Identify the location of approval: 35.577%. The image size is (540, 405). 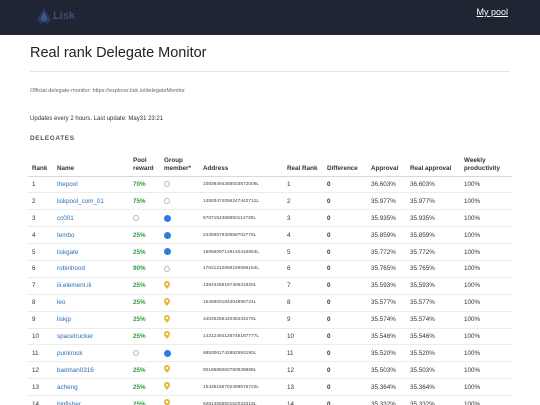
(386, 302).